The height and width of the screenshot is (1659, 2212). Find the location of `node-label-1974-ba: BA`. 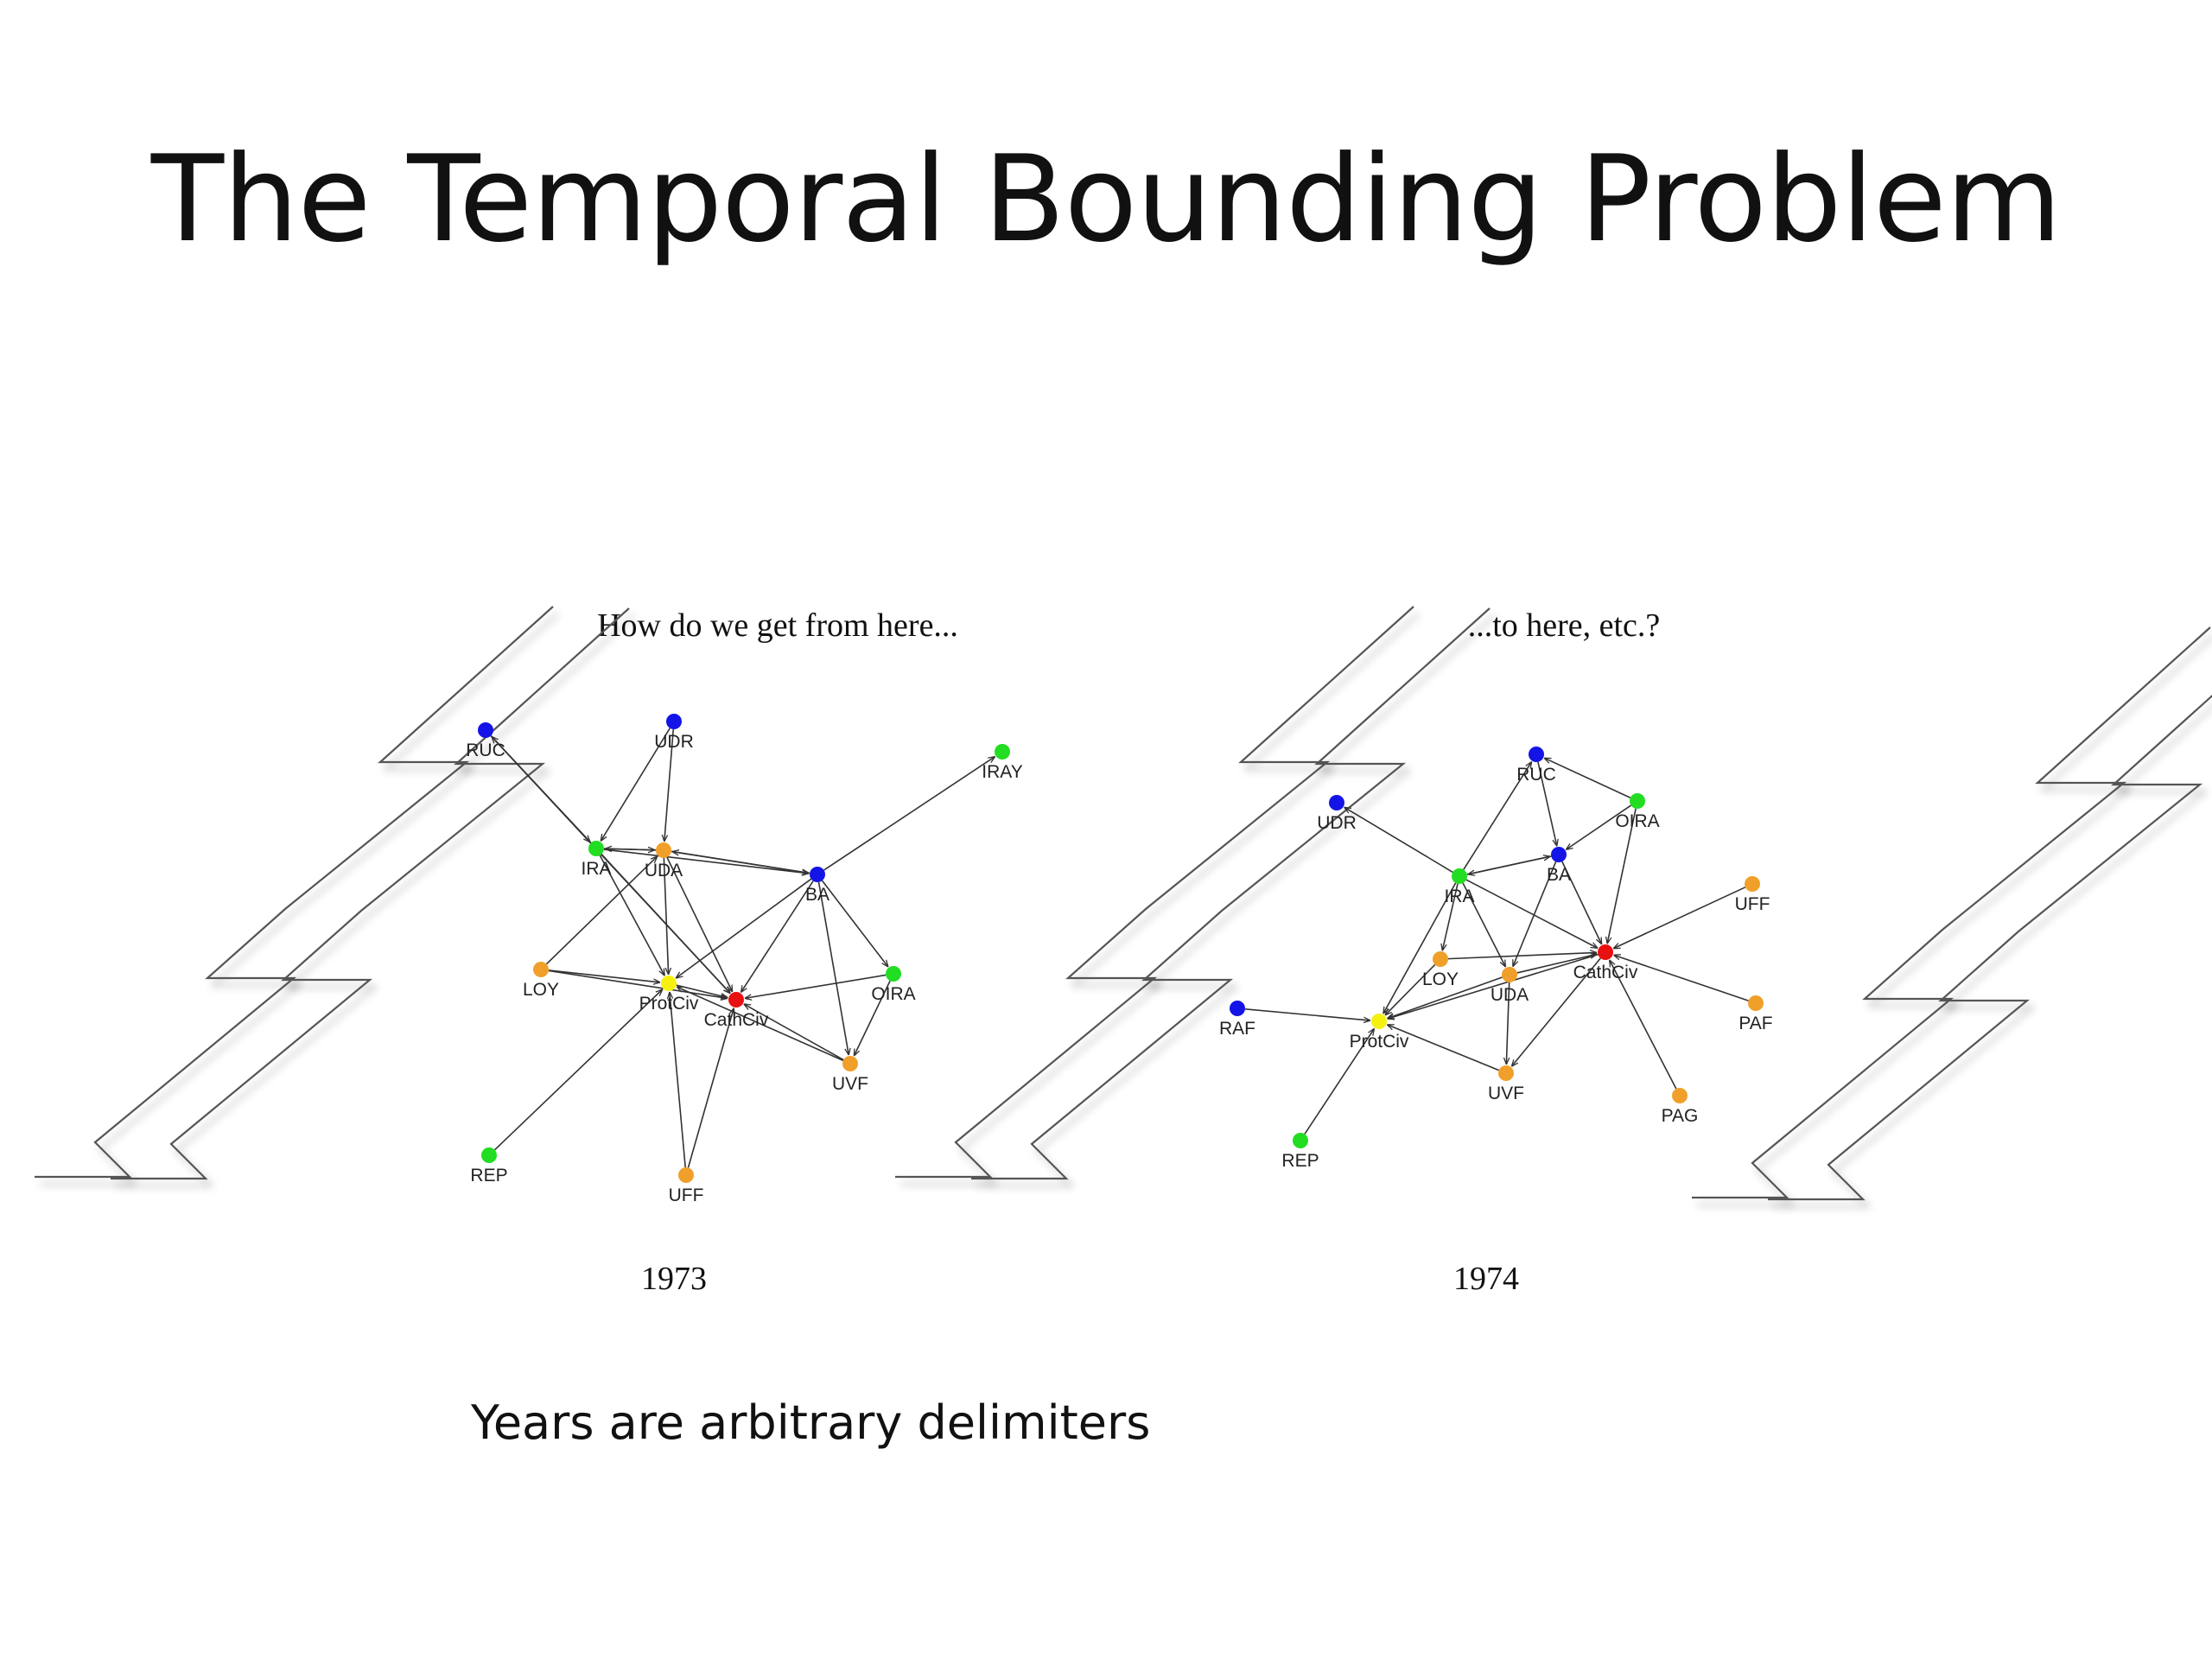

node-label-1974-ba: BA is located at coordinates (1559, 875).